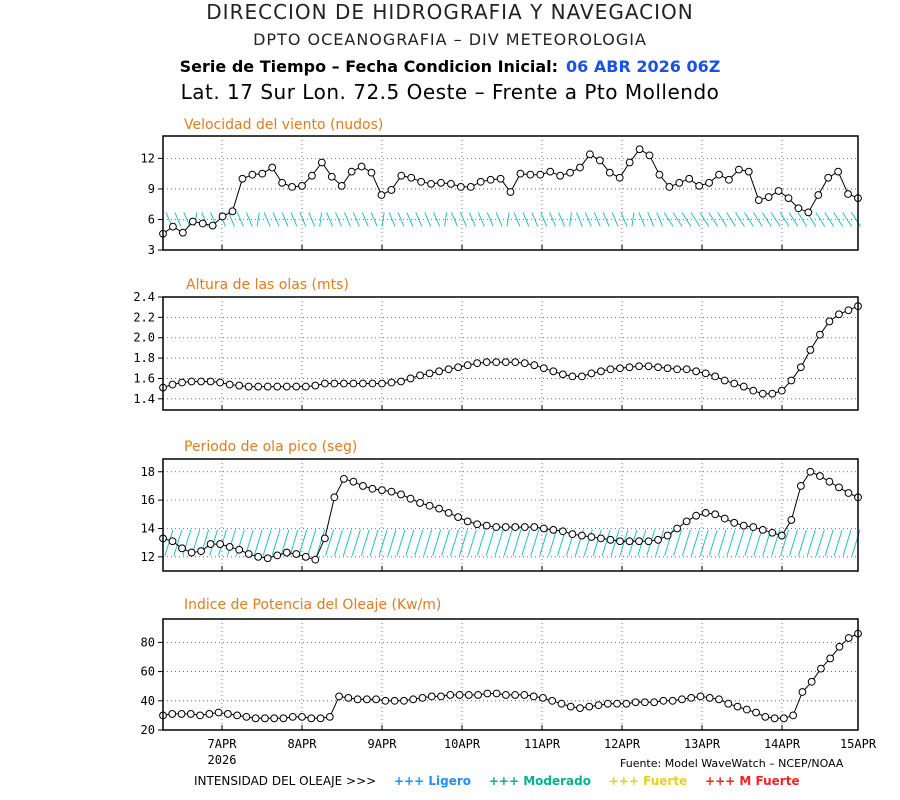 Image resolution: width=900 pixels, height=800 pixels. What do you see at coordinates (148, 472) in the screenshot?
I see `y-tick-label: 18` at bounding box center [148, 472].